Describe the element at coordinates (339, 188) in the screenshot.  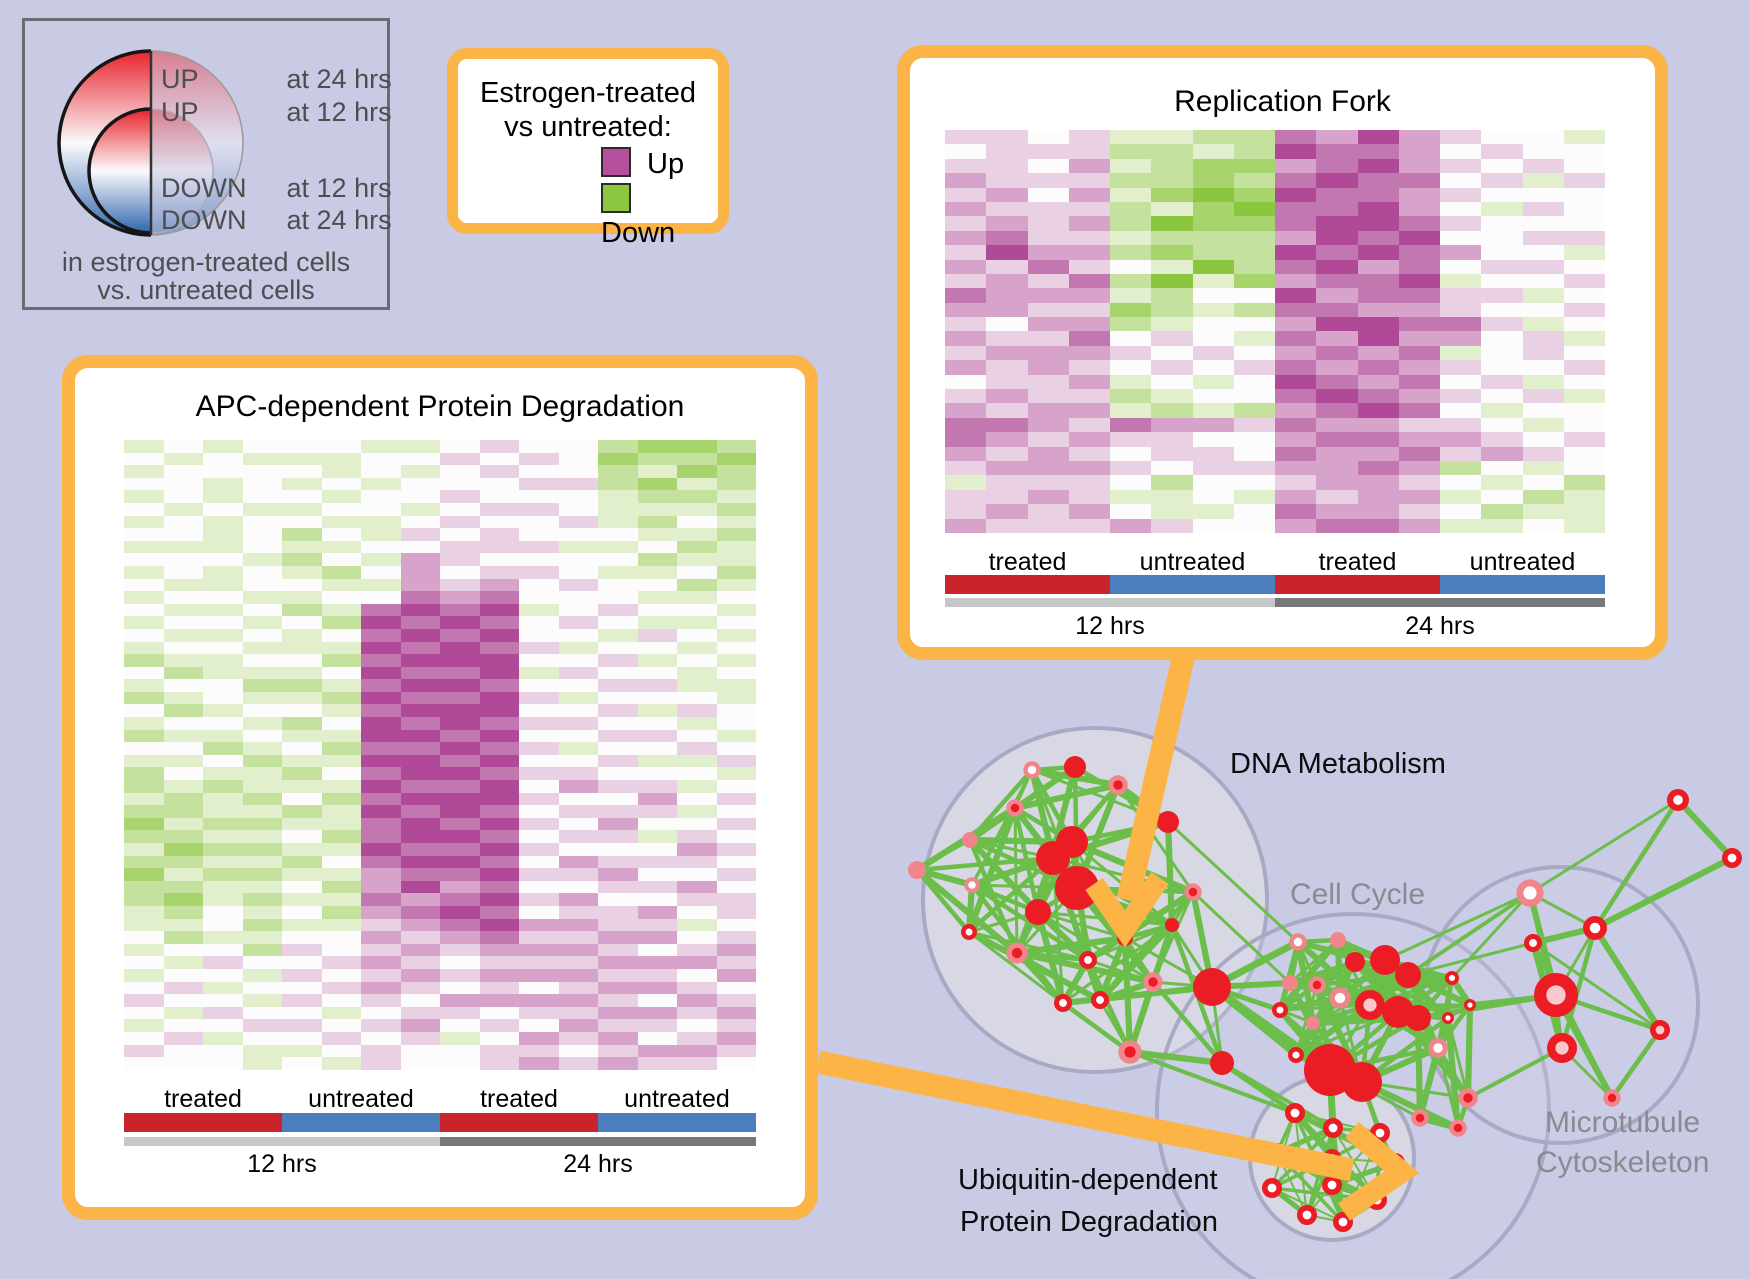
I see `time-label: at 12 hrs` at that location.